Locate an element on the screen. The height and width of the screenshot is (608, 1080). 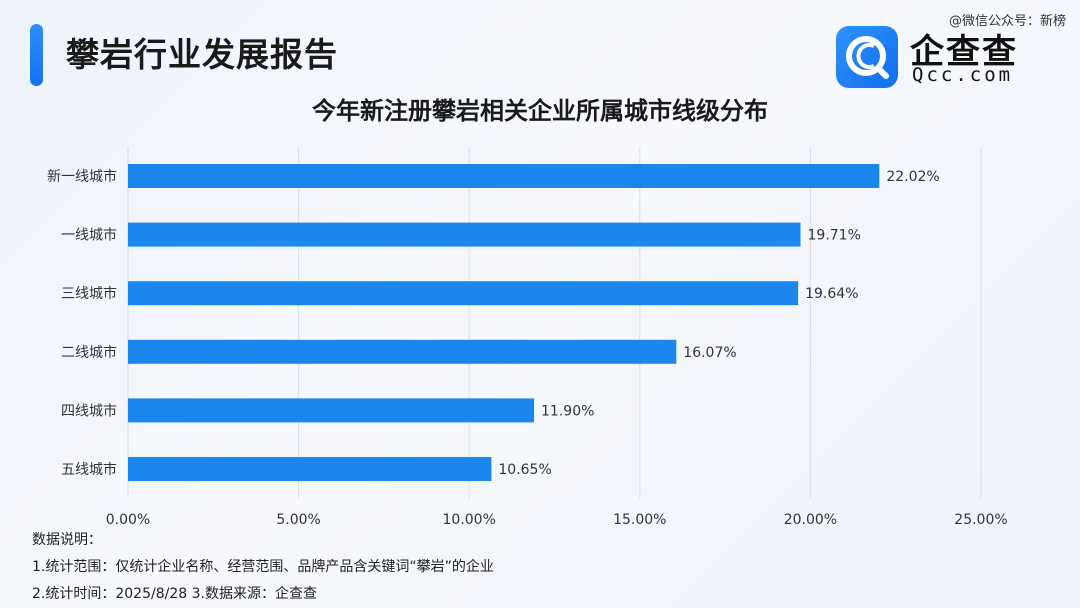
y-tick-label: 一线城市 is located at coordinates (89, 235).